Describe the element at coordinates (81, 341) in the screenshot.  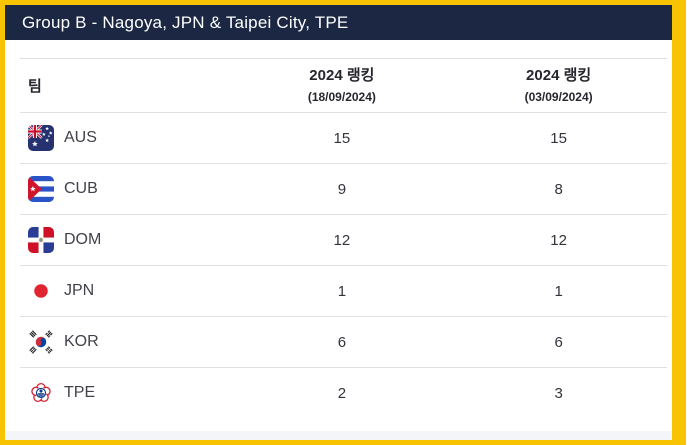
I see `team-code: KOR` at that location.